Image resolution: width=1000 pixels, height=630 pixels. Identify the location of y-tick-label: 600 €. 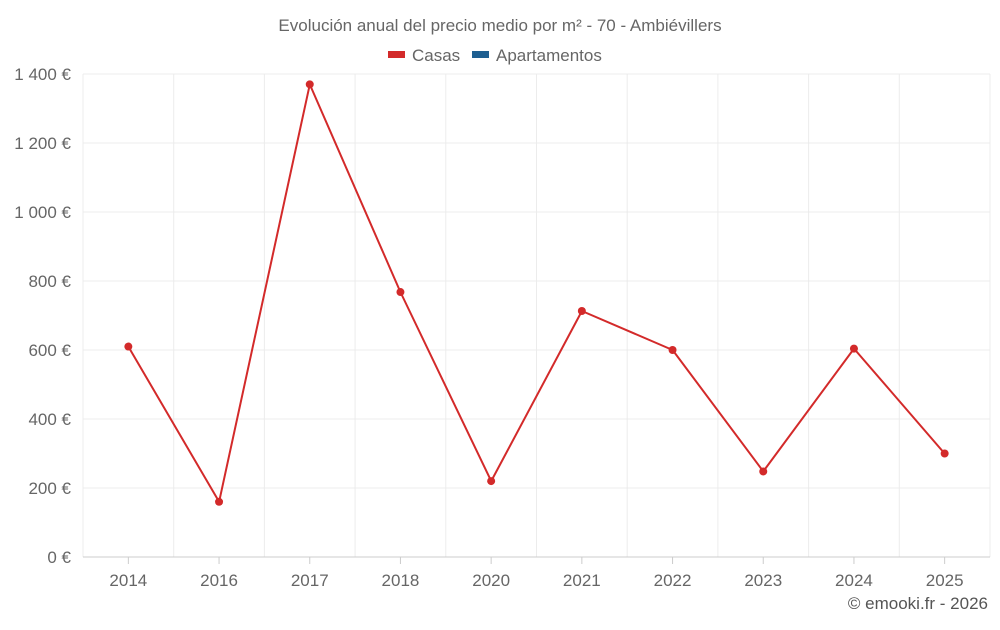
(49, 350).